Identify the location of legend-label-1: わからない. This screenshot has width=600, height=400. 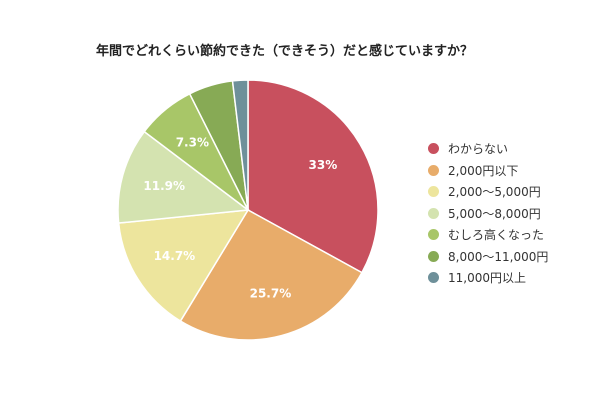
(478, 149).